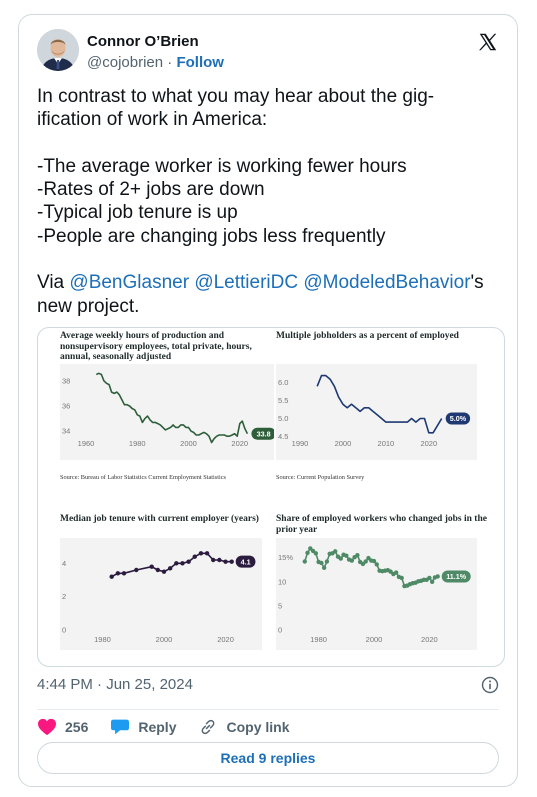 This screenshot has height=797, width=537. Describe the element at coordinates (258, 727) in the screenshot. I see `copy-link-label: Copy link` at that location.